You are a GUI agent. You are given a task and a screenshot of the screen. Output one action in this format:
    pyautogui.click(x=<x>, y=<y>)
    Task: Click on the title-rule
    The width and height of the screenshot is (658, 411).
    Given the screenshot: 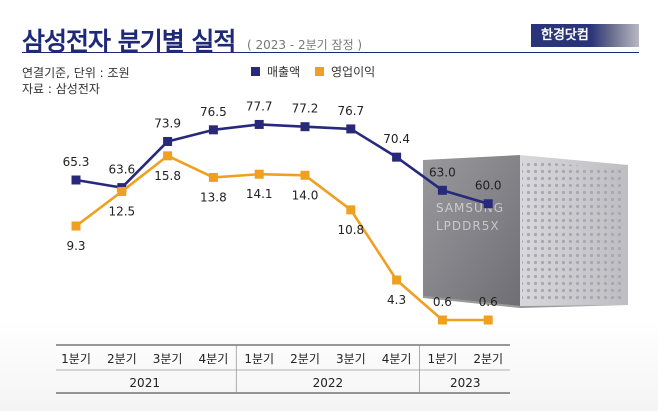 What is the action you would take?
    pyautogui.click(x=330, y=52)
    